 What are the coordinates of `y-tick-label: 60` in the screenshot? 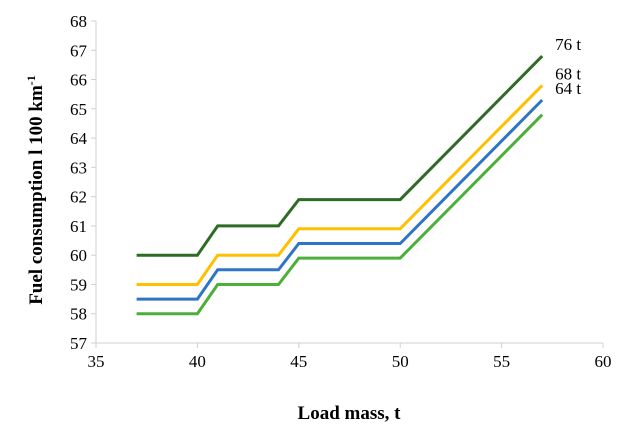 It's located at (78, 255).